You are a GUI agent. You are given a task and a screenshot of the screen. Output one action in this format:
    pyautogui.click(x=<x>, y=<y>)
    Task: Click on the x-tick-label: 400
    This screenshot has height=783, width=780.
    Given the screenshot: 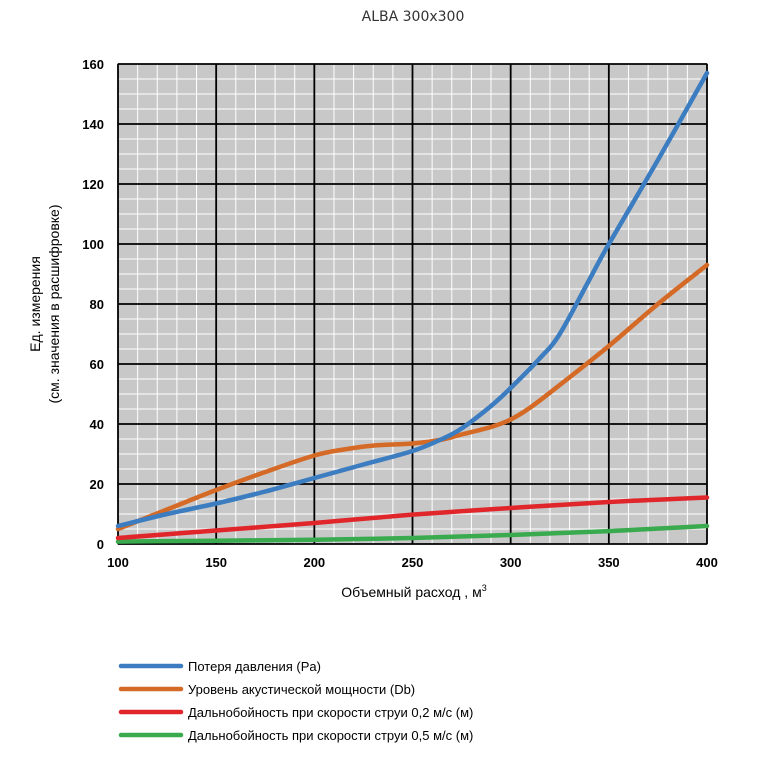 What is the action you would take?
    pyautogui.click(x=707, y=562)
    